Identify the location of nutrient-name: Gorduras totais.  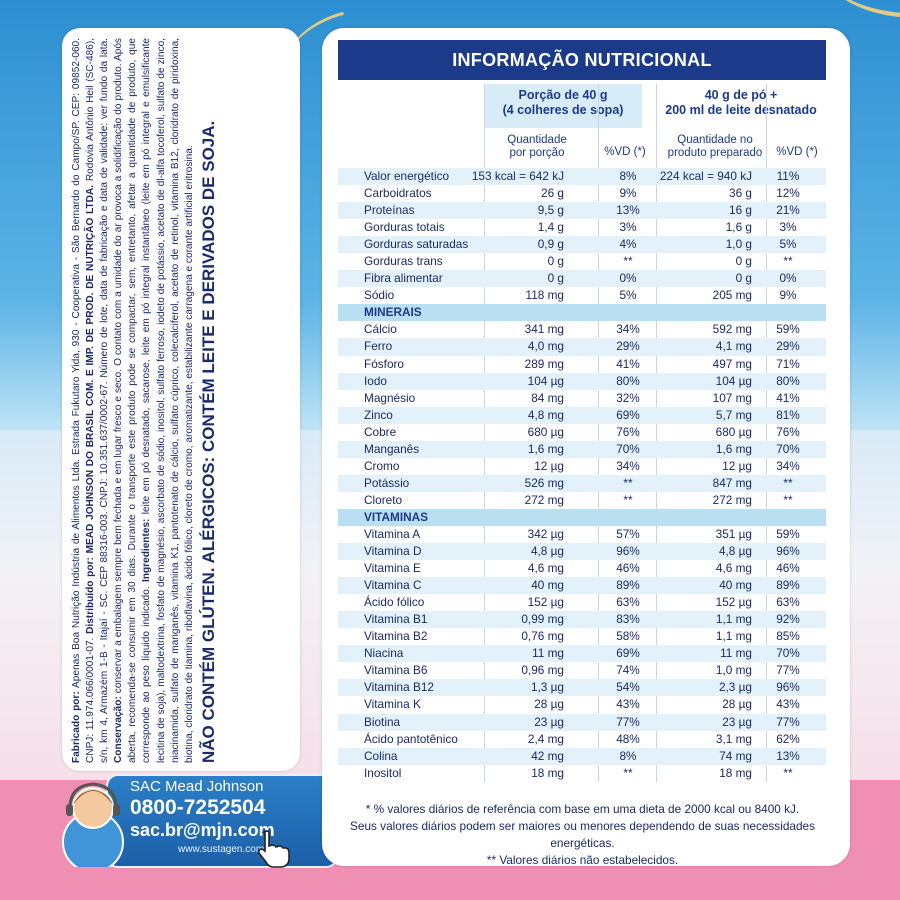
(404, 227).